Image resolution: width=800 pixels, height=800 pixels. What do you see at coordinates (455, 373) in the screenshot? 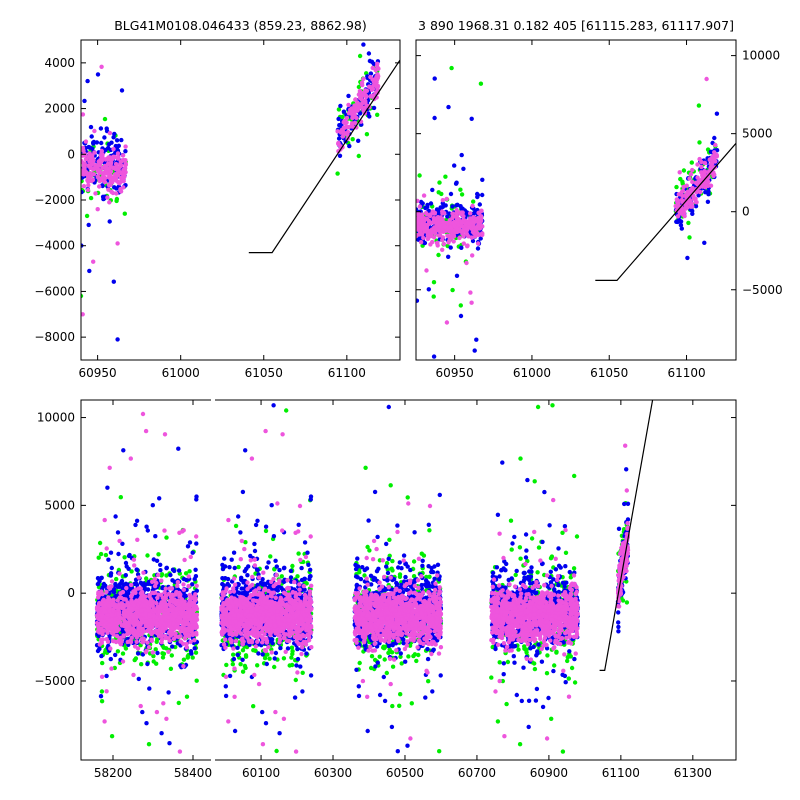
I see `x-tick-label: 60950` at bounding box center [455, 373].